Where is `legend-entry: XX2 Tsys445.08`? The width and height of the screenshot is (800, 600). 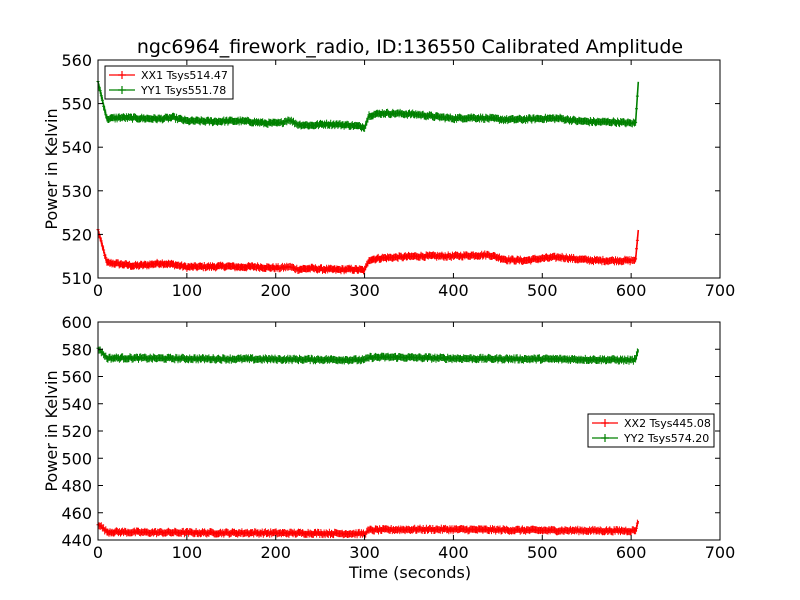
legend-entry: XX2 Tsys445.08 is located at coordinates (651, 423).